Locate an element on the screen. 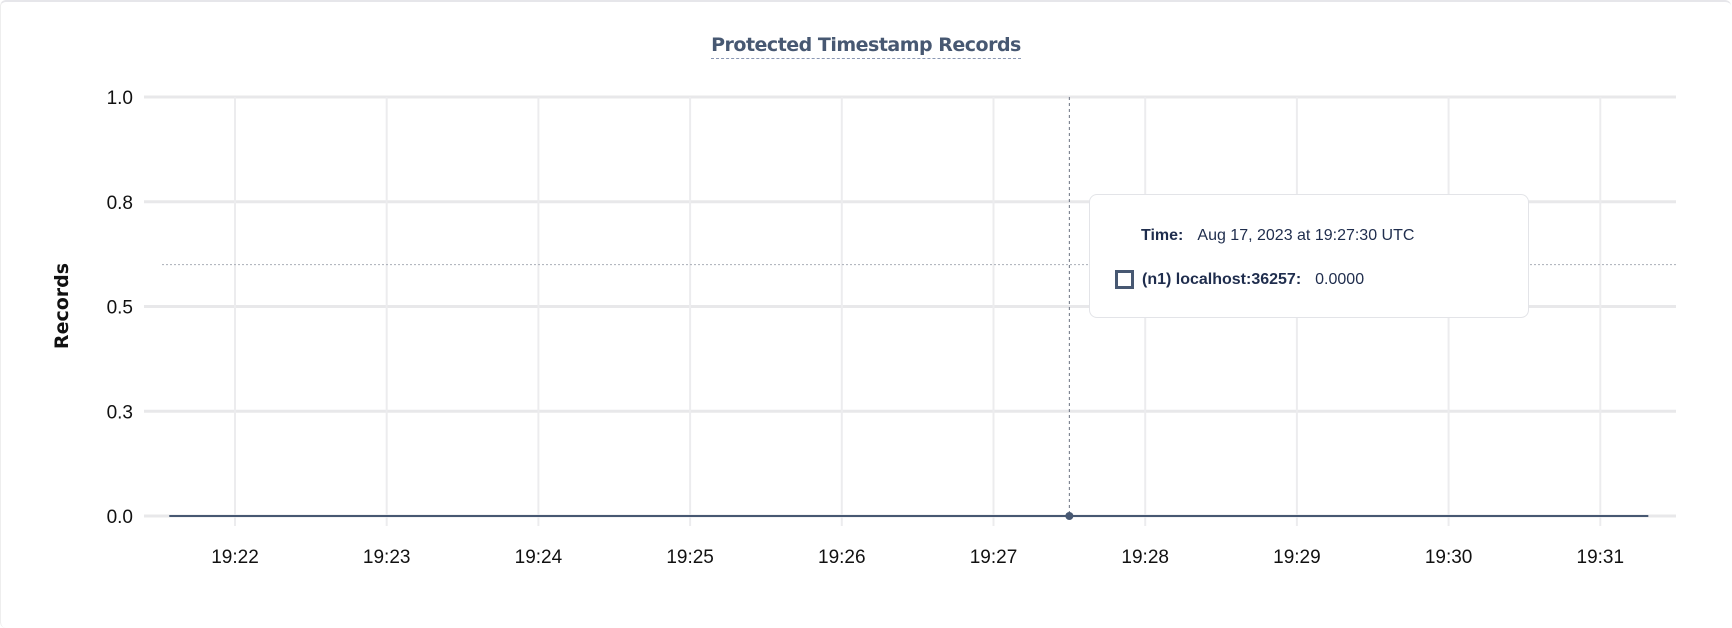  x-tick-label: 19:25 is located at coordinates (690, 557).